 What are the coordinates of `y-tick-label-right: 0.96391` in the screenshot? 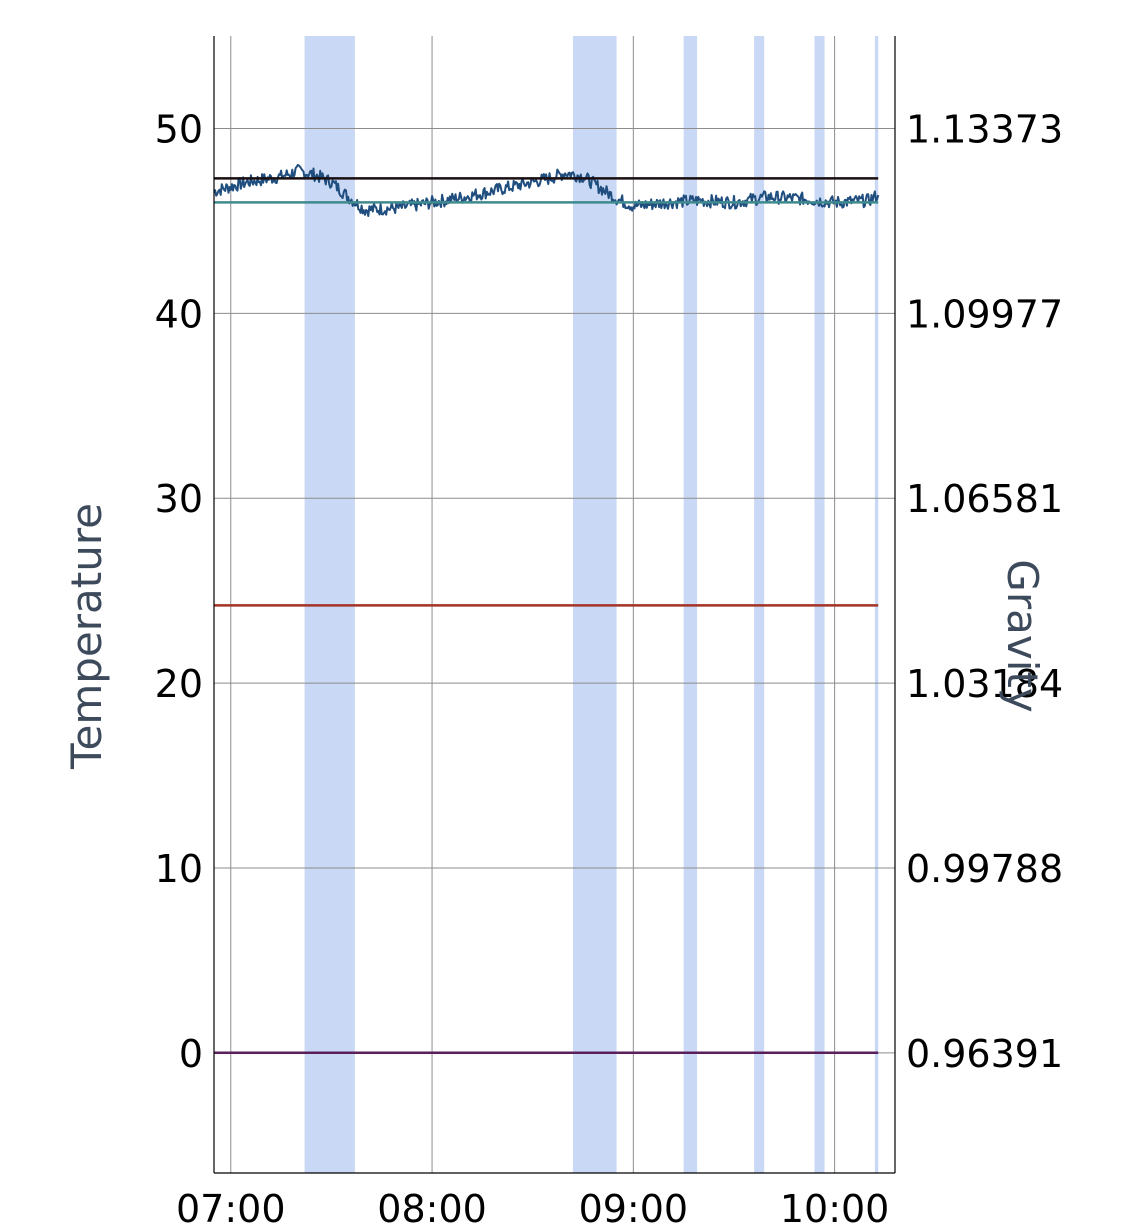 It's located at (984, 1054).